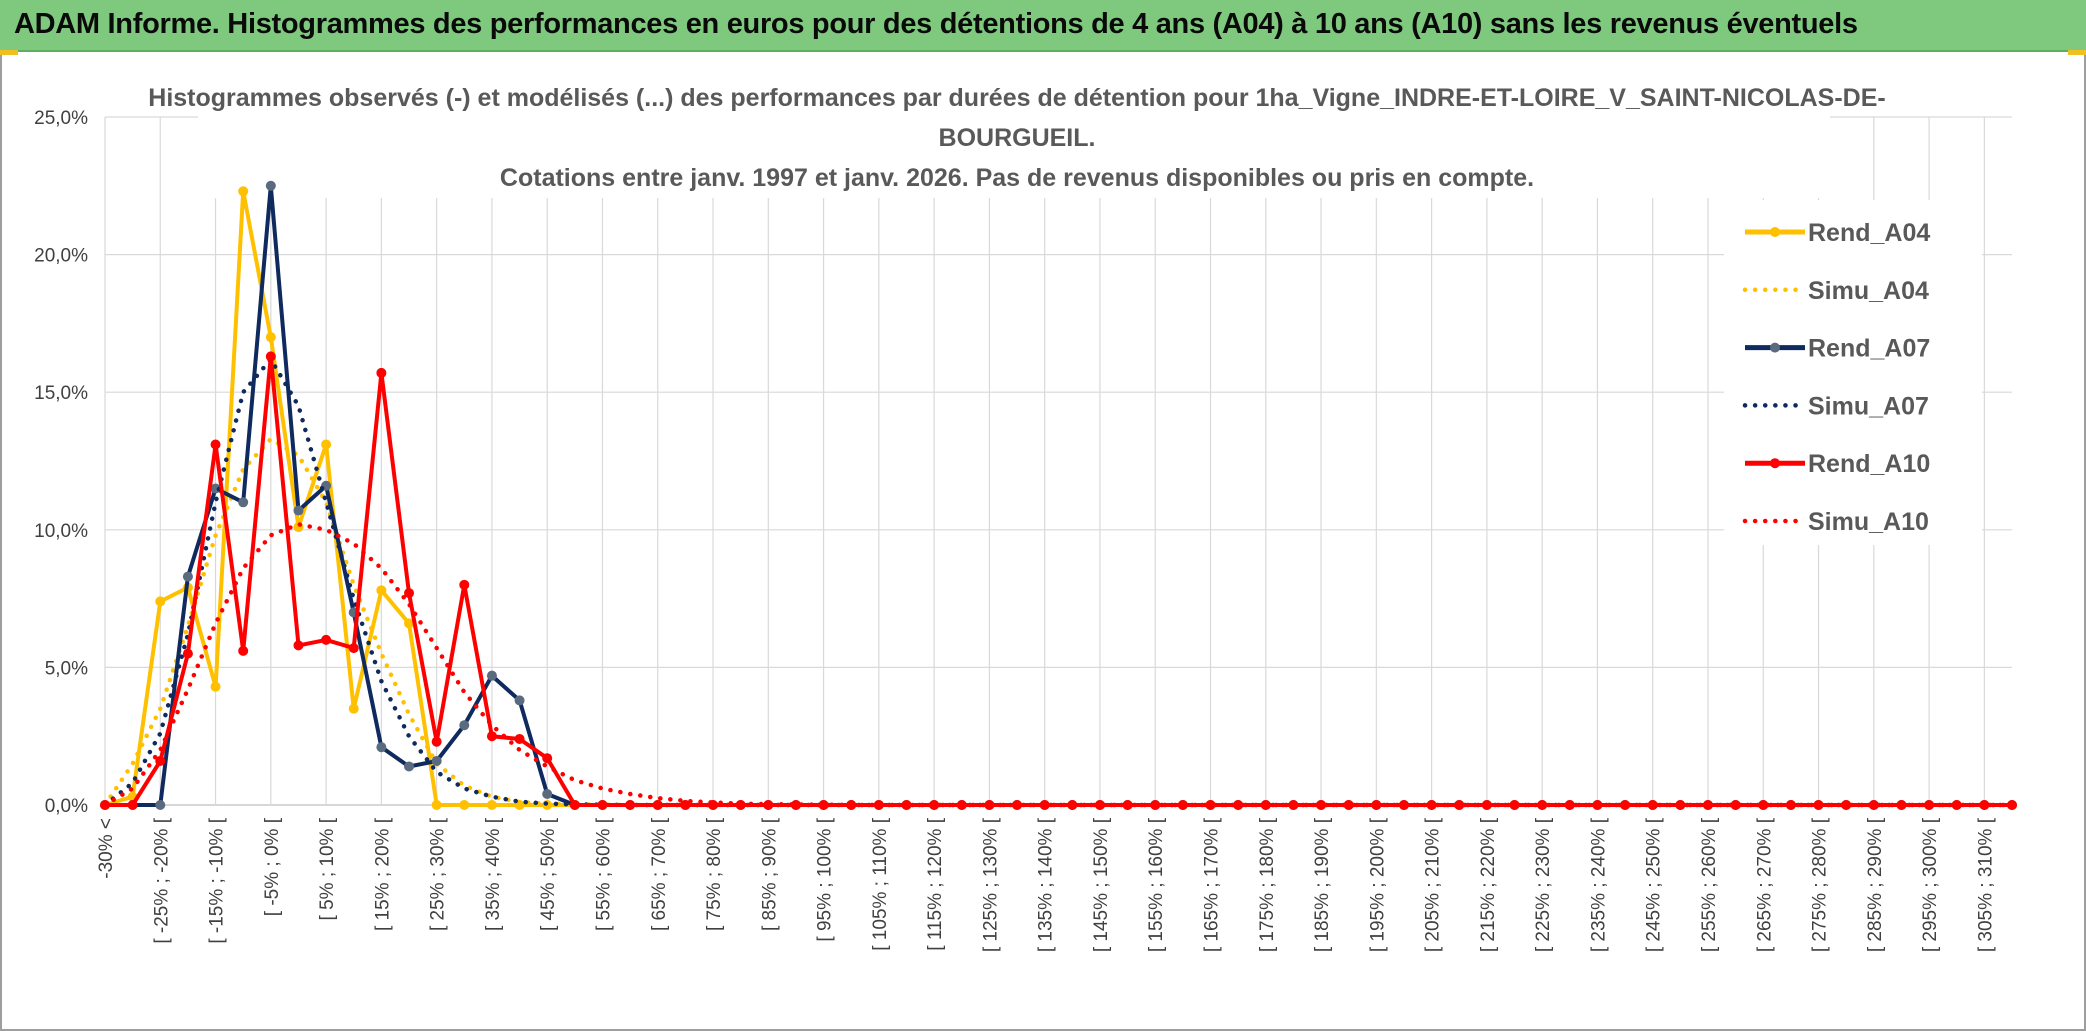  Describe the element at coordinates (769, 874) in the screenshot. I see `x-tick-label: [ 85% ; 90% [` at that location.